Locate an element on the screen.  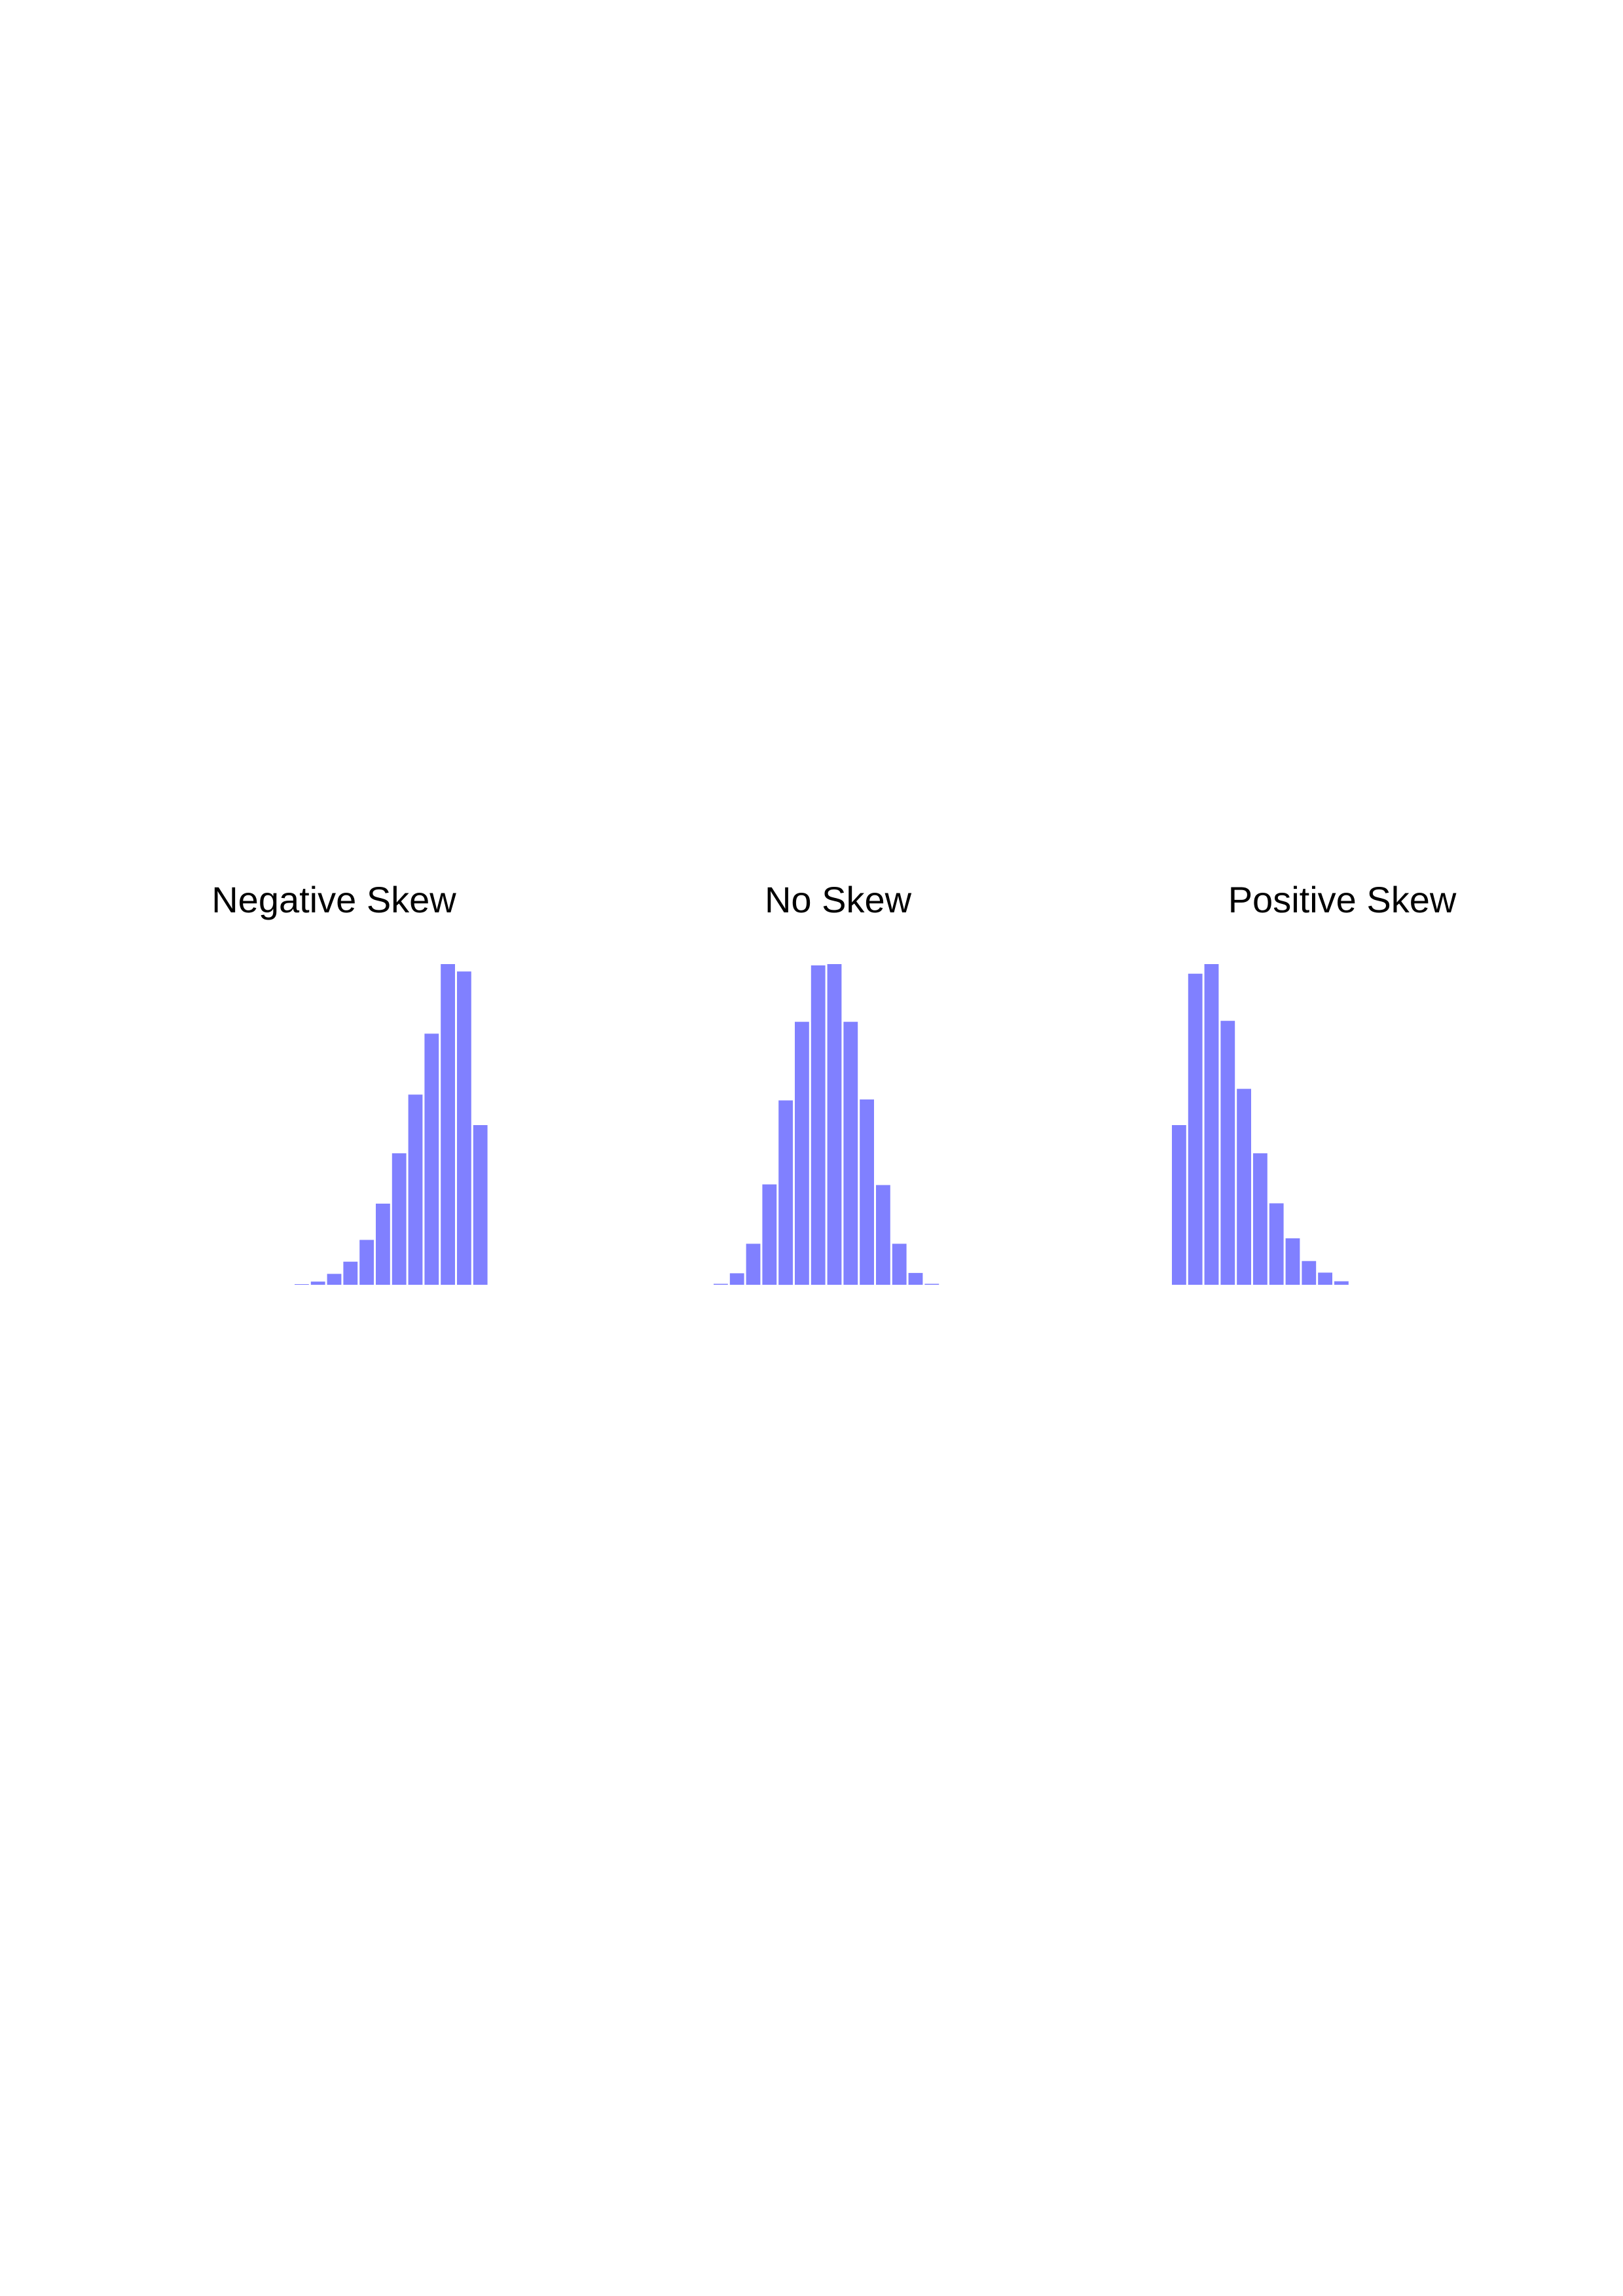
chart-title: No Skew is located at coordinates (838, 899).